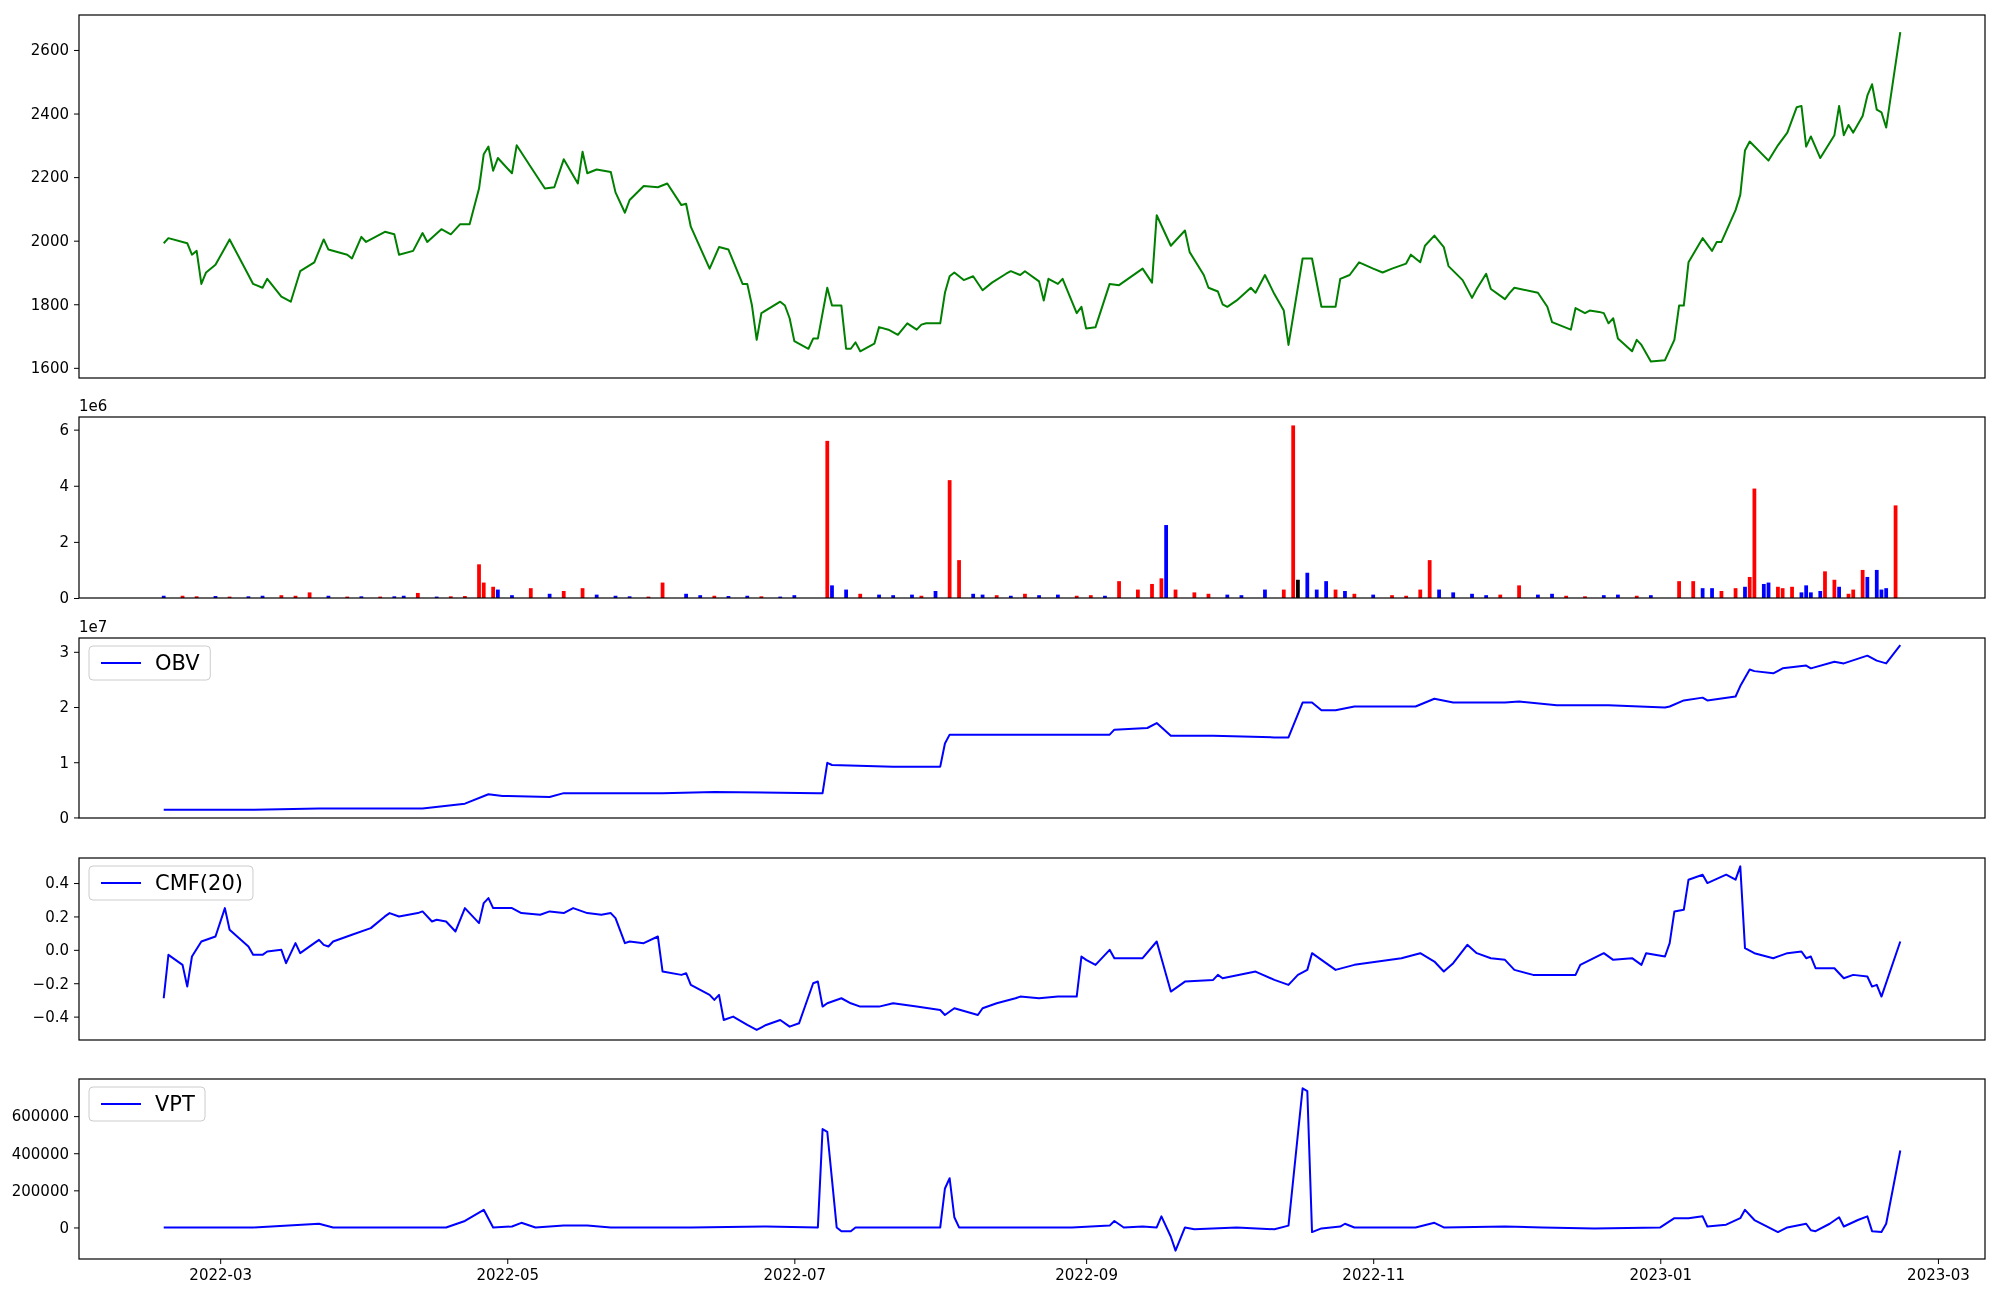 This screenshot has height=1300, width=2000. What do you see at coordinates (40, 1116) in the screenshot?
I see `y-tick-label: 600000` at bounding box center [40, 1116].